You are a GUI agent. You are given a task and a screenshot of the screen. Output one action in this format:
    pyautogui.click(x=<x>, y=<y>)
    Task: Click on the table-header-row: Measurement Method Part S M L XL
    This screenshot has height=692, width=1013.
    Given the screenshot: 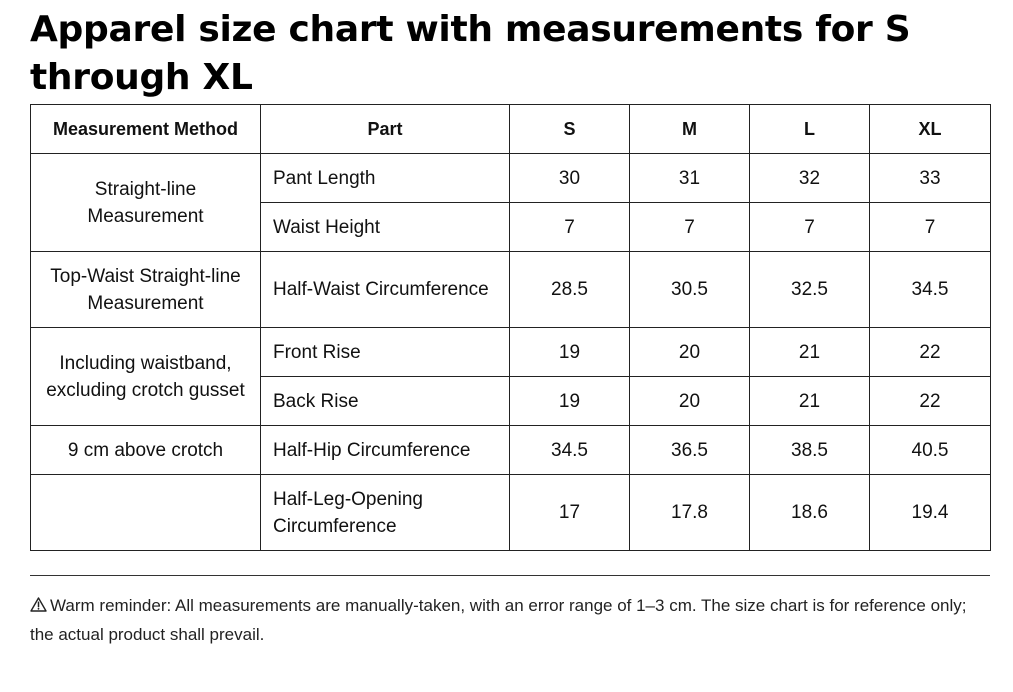 What is the action you would take?
    pyautogui.click(x=510, y=129)
    